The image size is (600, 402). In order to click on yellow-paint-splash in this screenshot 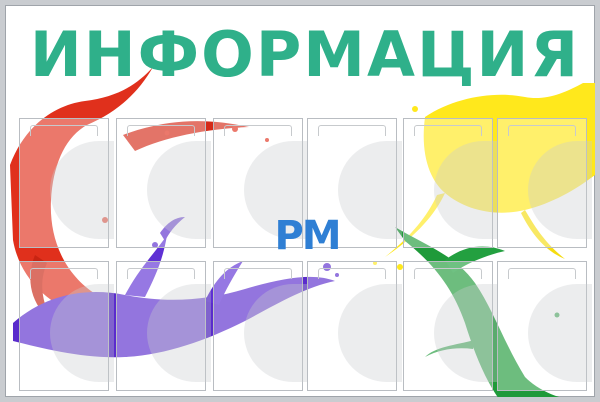, I will do `click(509, 148)`.